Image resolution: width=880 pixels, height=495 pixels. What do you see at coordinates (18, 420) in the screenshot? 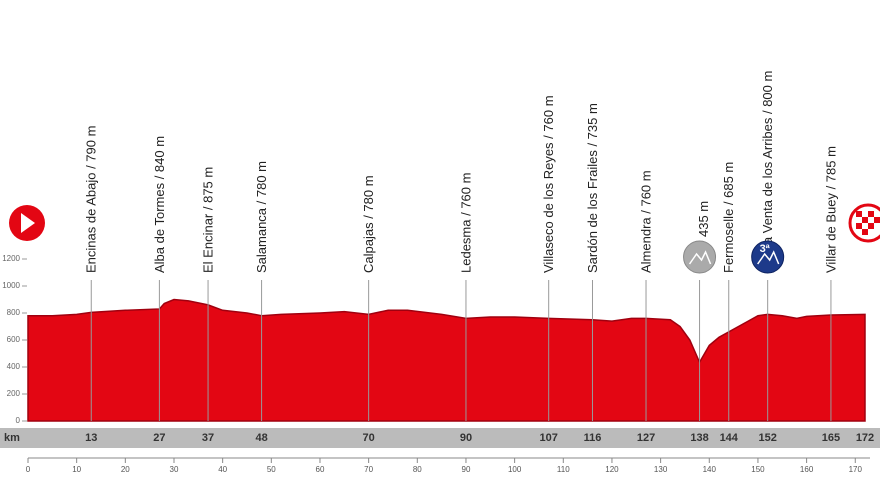
I see `y-tick-label: 0` at bounding box center [18, 420].